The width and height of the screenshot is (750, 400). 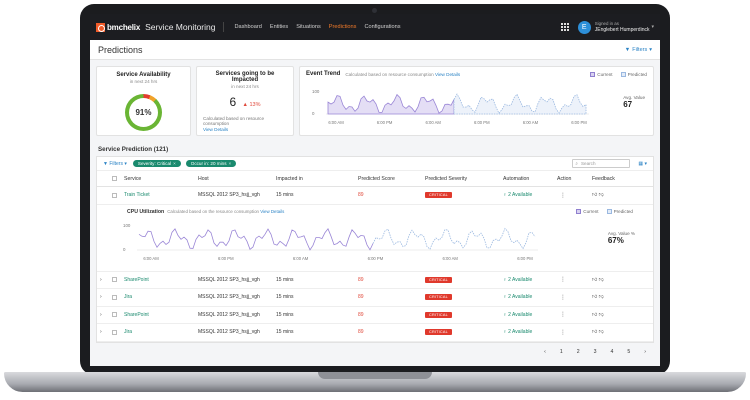 I want to click on page-2: 2, so click(x=578, y=351).